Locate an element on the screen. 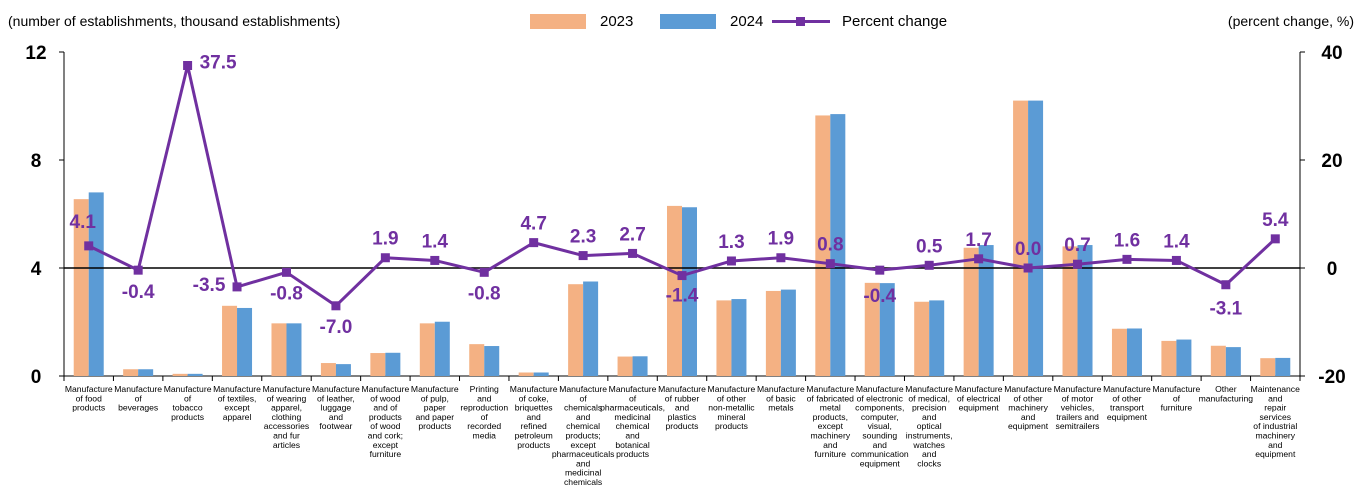 This screenshot has width=1362, height=488. percent-change-data-label: -1.4 is located at coordinates (682, 296).